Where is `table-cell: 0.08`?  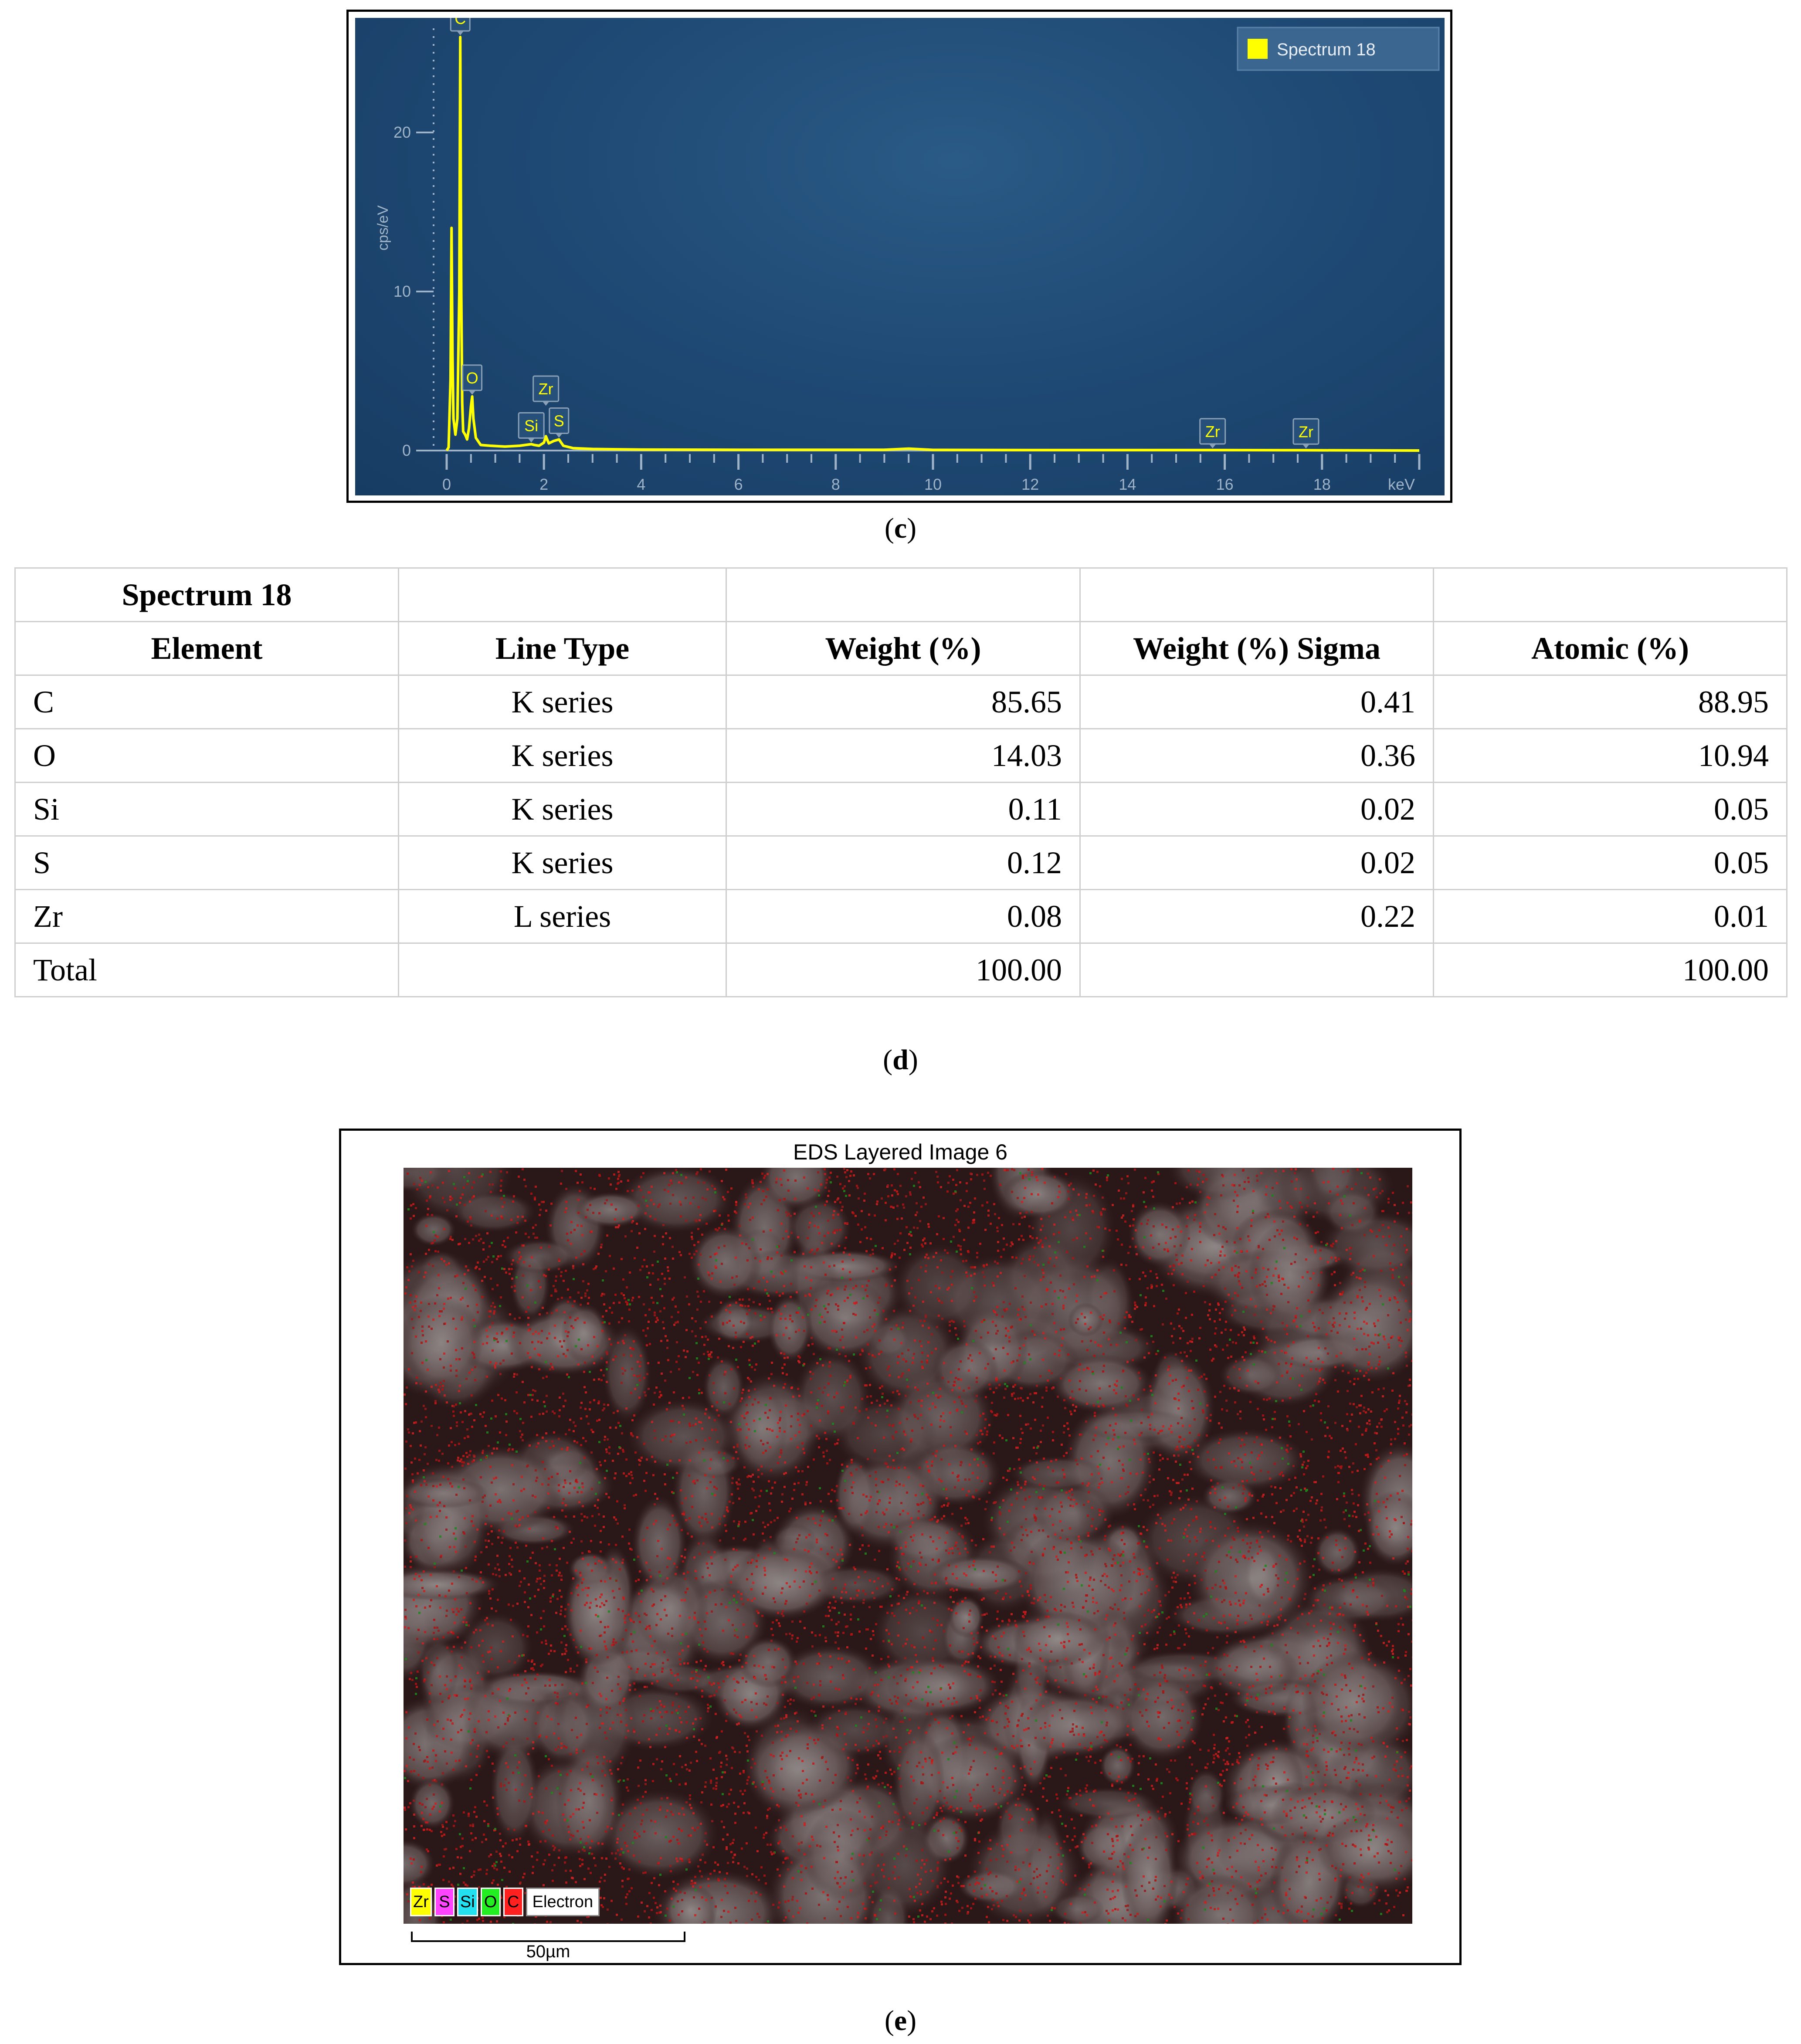
table-cell: 0.08 is located at coordinates (904, 916).